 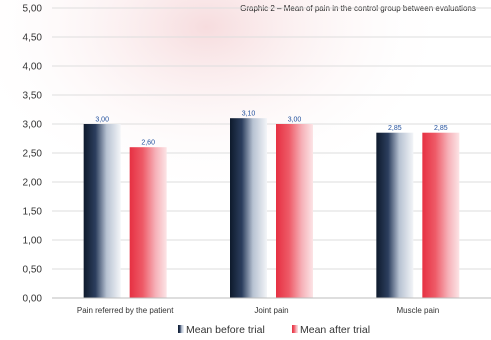 What do you see at coordinates (33, 212) in the screenshot?
I see `y-tick-label: 1,50` at bounding box center [33, 212].